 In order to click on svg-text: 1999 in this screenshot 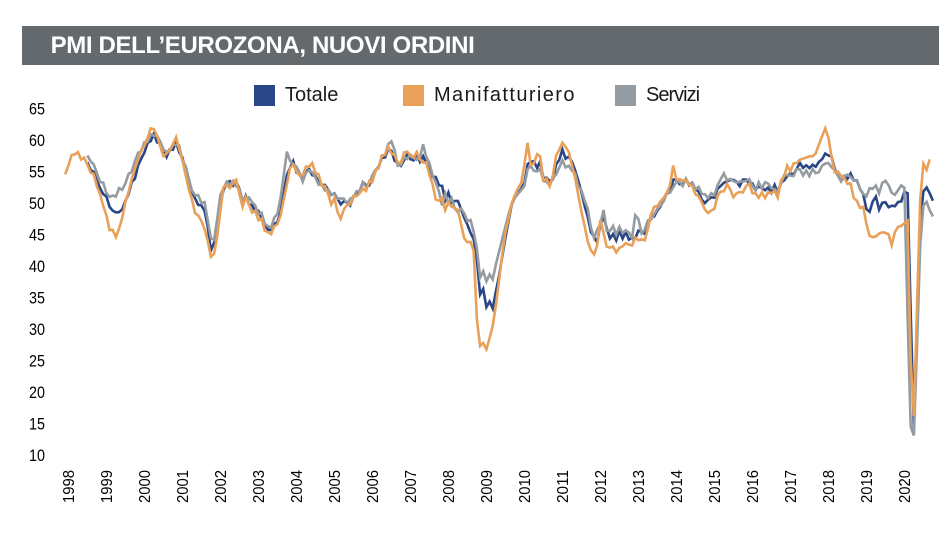, I will do `click(107, 486)`.